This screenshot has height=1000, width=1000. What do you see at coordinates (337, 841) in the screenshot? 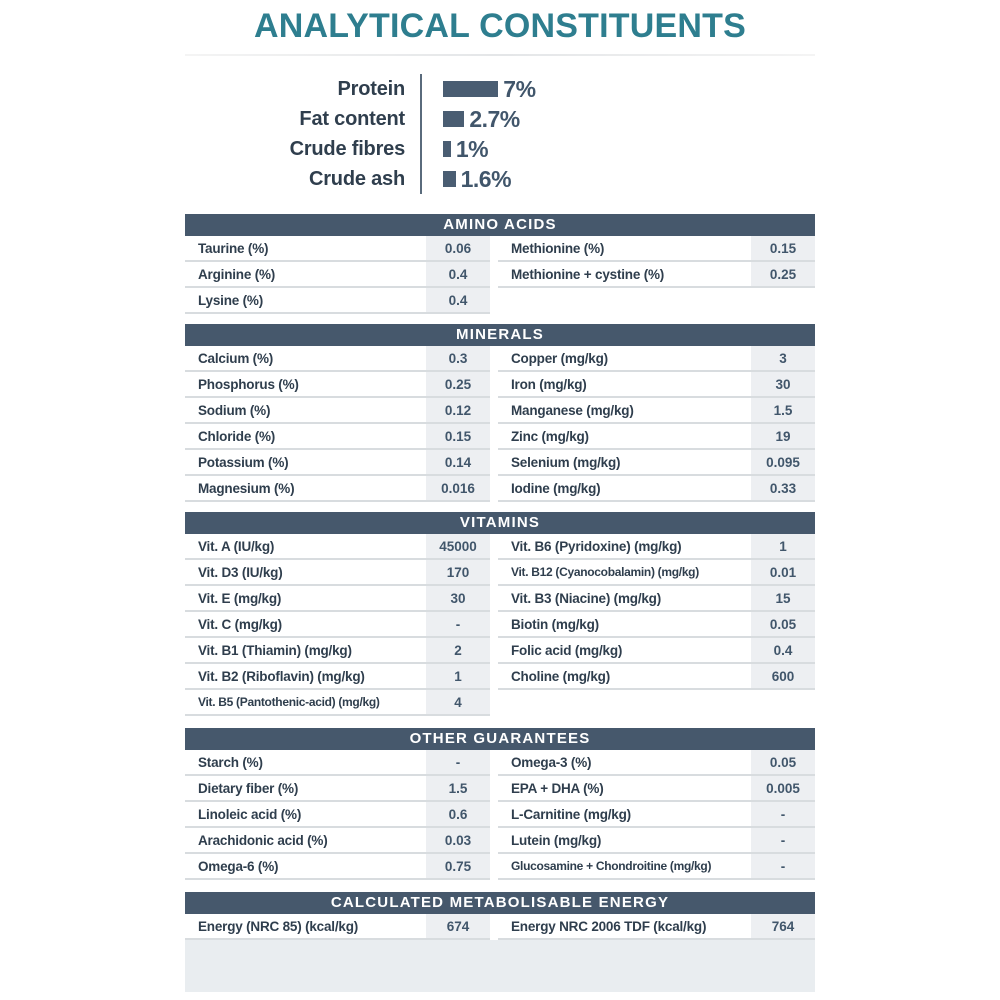
I see `table-row: Arachidonic acid (%) 0.03` at bounding box center [337, 841].